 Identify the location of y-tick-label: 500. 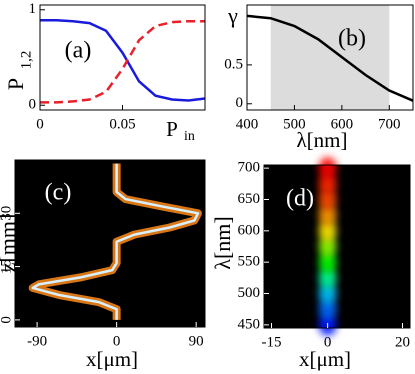
(249, 293).